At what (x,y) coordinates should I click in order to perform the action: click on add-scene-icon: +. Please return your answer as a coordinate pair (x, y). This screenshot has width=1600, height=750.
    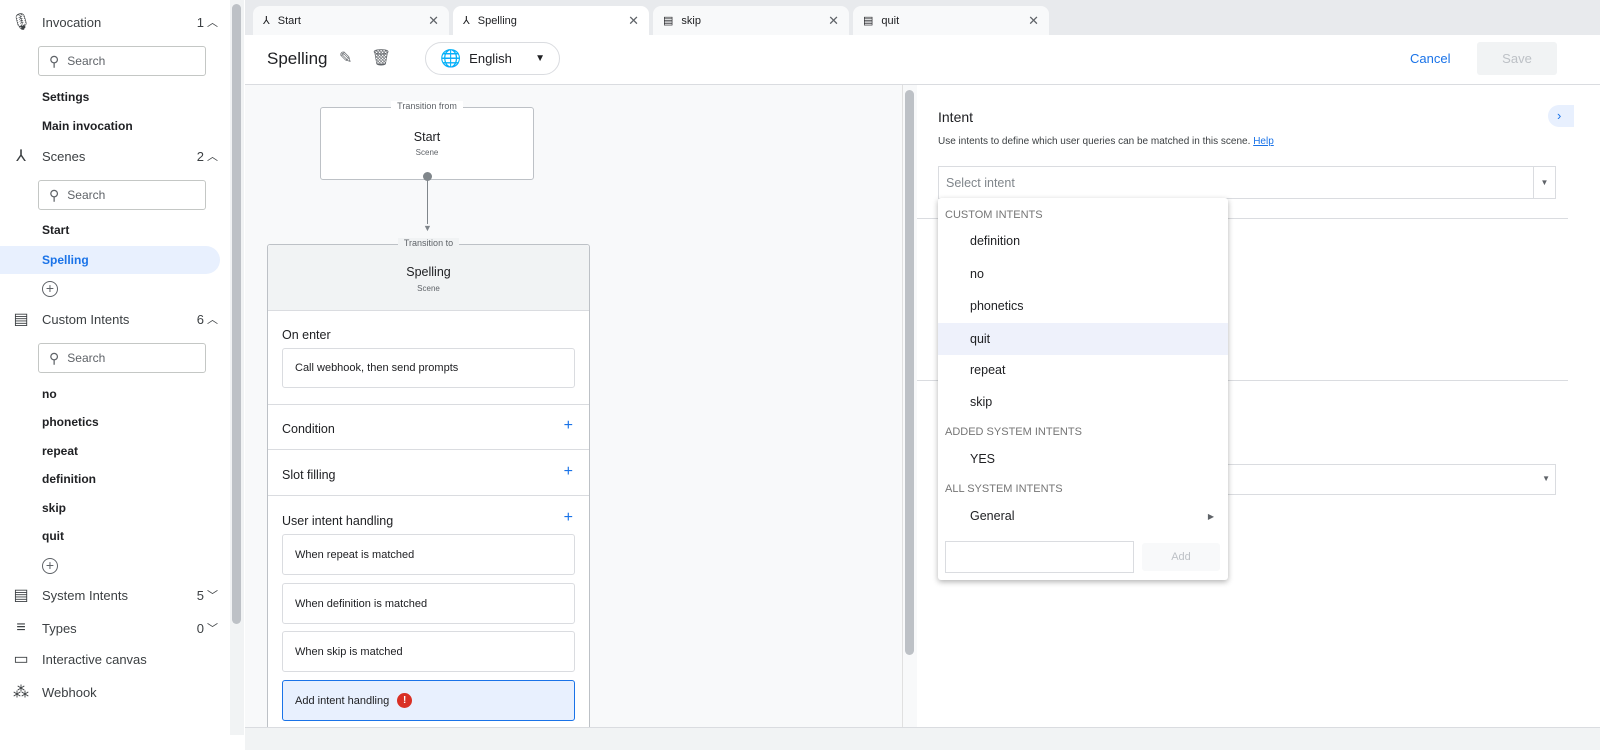
    Looking at the image, I should click on (50, 289).